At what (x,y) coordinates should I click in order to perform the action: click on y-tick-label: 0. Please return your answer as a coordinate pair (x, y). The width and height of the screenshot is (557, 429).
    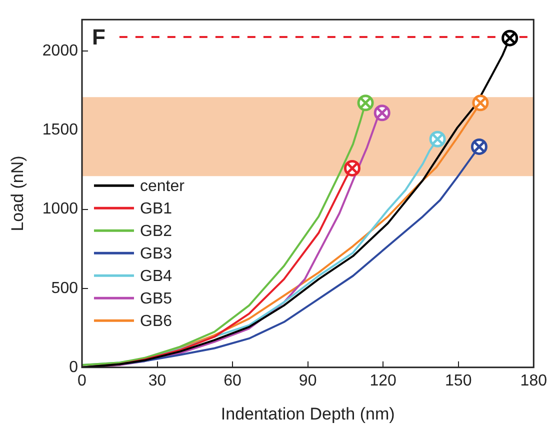
    Looking at the image, I should click on (73, 367).